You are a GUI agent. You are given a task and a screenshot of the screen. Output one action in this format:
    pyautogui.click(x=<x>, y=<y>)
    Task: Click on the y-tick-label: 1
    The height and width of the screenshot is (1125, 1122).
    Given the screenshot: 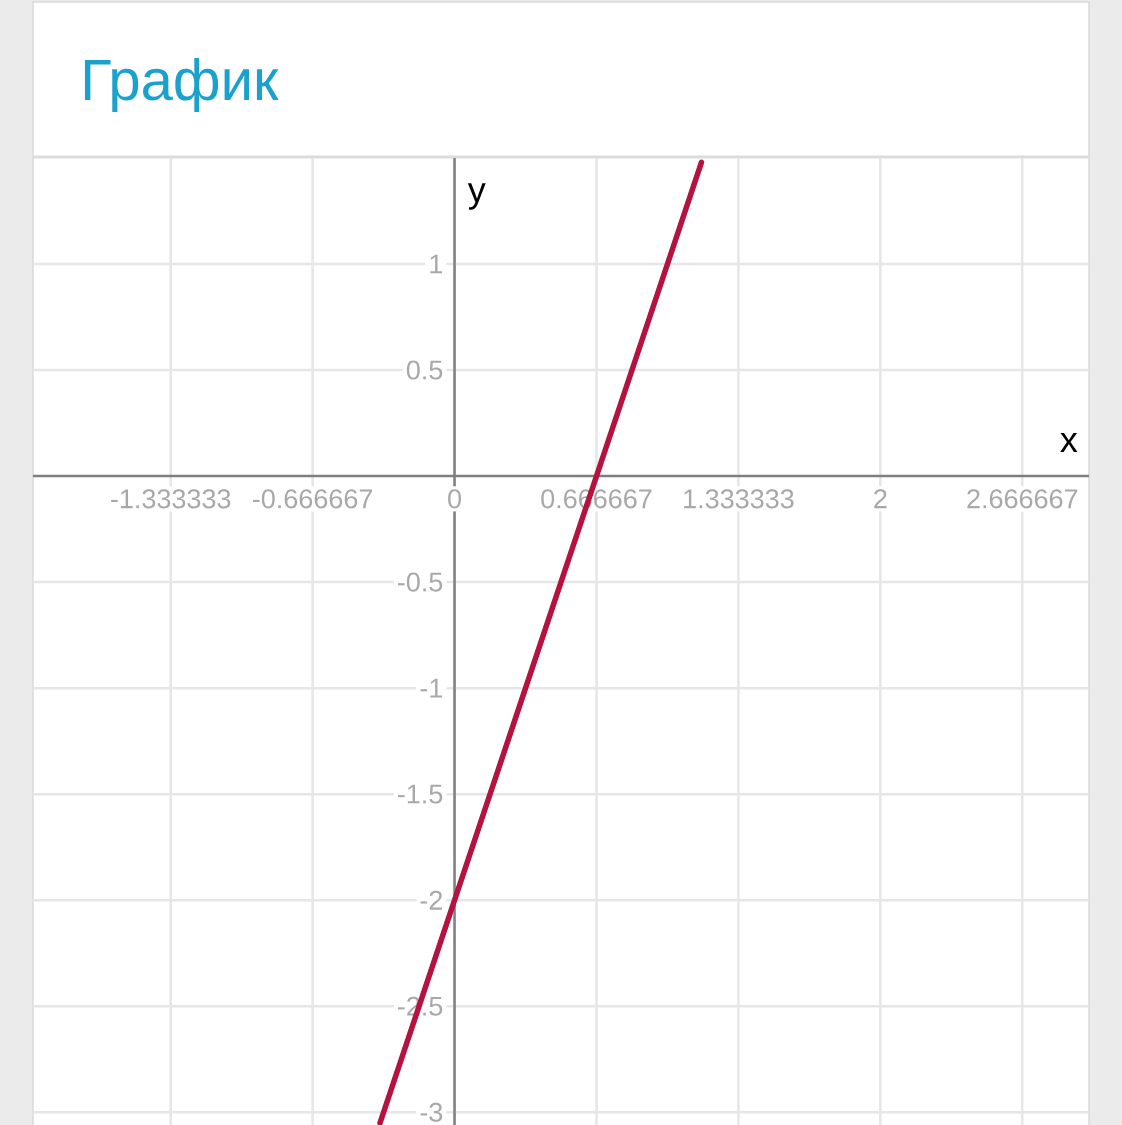 What is the action you would take?
    pyautogui.click(x=436, y=264)
    